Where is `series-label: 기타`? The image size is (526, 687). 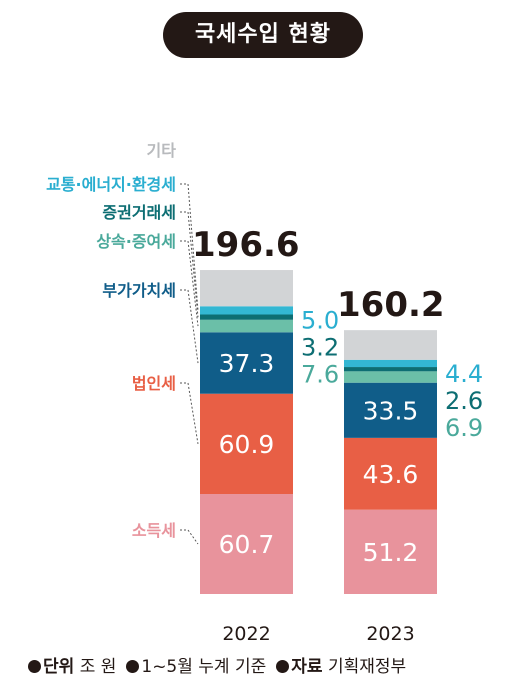 series-label: 기타 is located at coordinates (162, 150).